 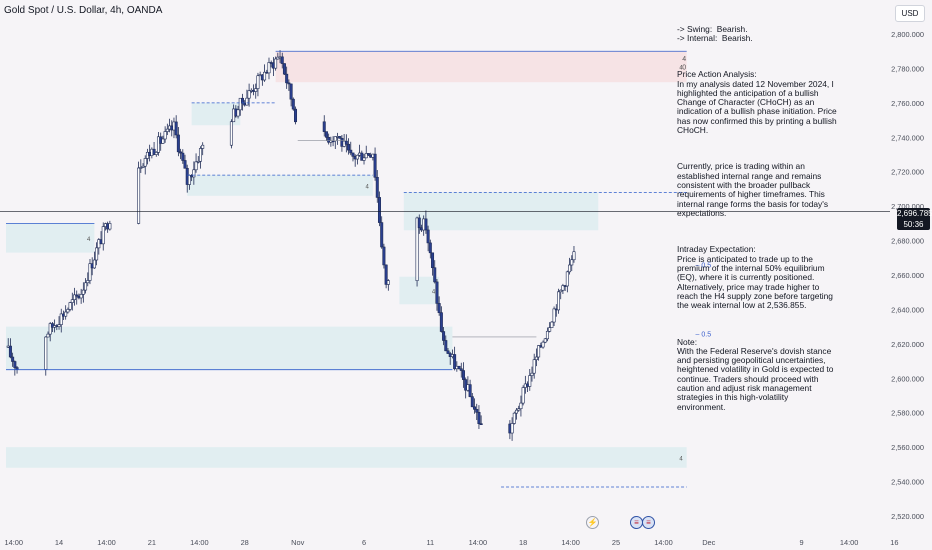 What do you see at coordinates (907, 34) in the screenshot?
I see `y-tick-label: 2,800.000` at bounding box center [907, 34].